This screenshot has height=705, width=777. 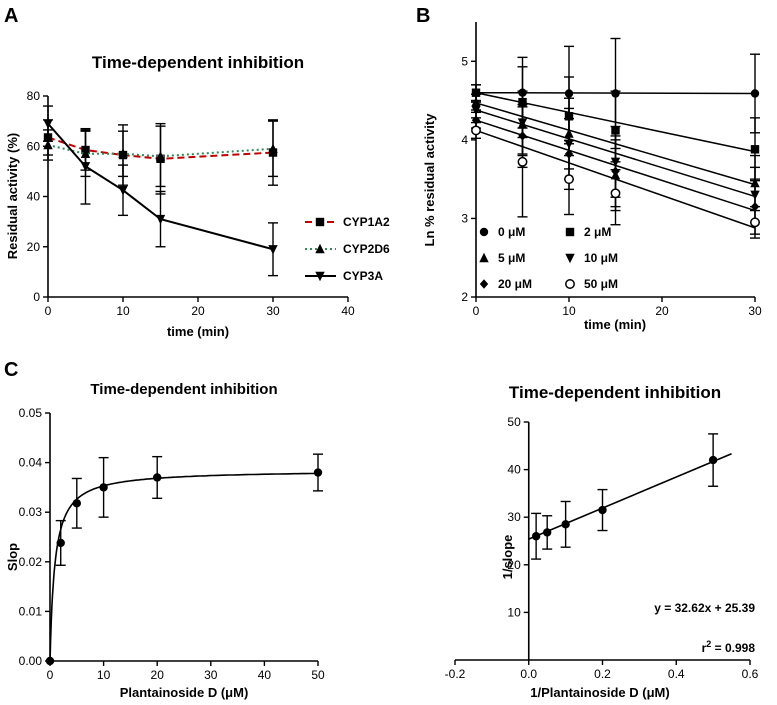 What do you see at coordinates (601, 284) in the screenshot?
I see `legend-label: 50 μM` at bounding box center [601, 284].